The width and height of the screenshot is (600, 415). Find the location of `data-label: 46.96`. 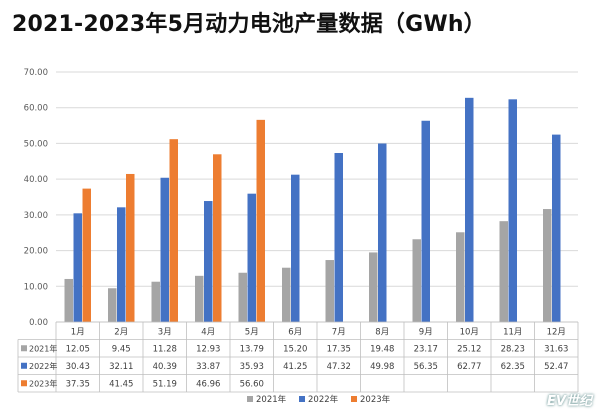

data-label: 46.96 is located at coordinates (208, 384).